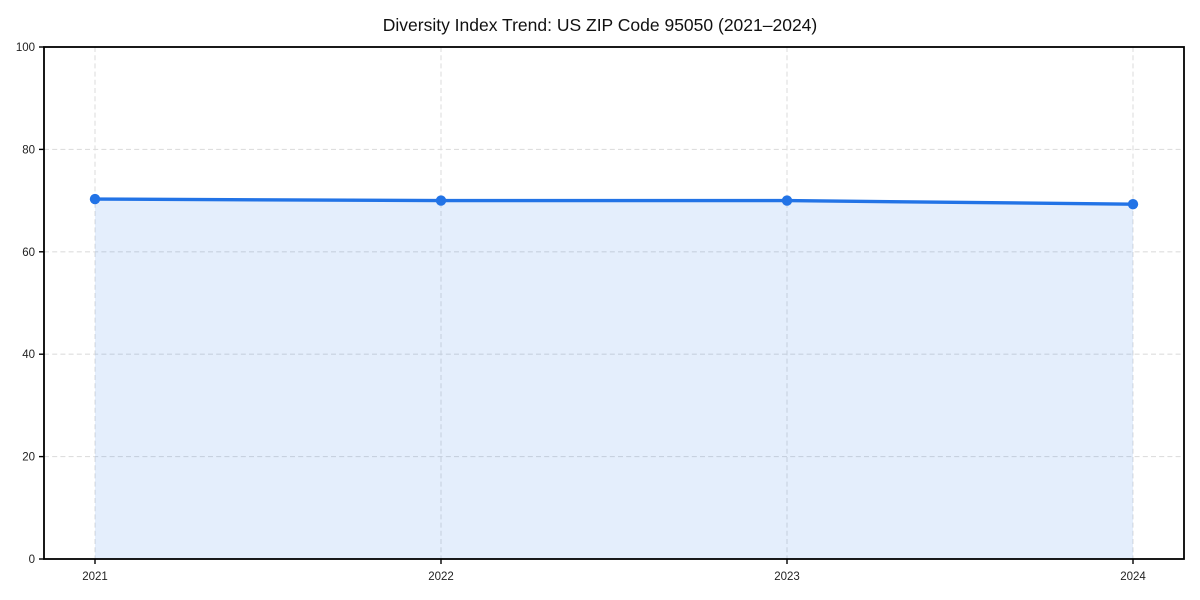 Image resolution: width=1200 pixels, height=600 pixels. I want to click on trend-line-layer, so click(614, 201).